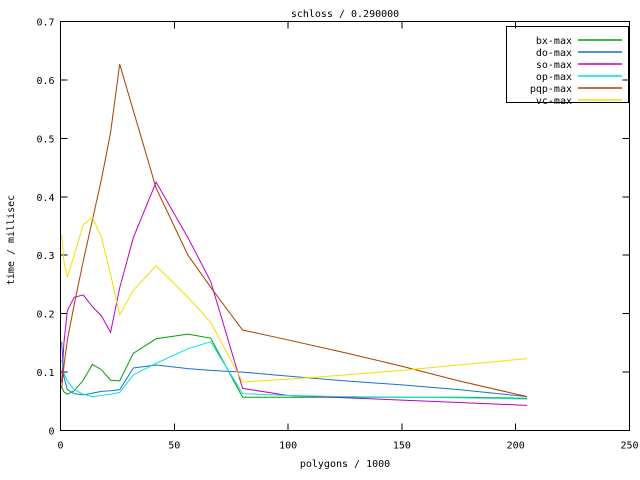 This screenshot has width=640, height=480. What do you see at coordinates (174, 446) in the screenshot?
I see `x-tick-label: 50` at bounding box center [174, 446].